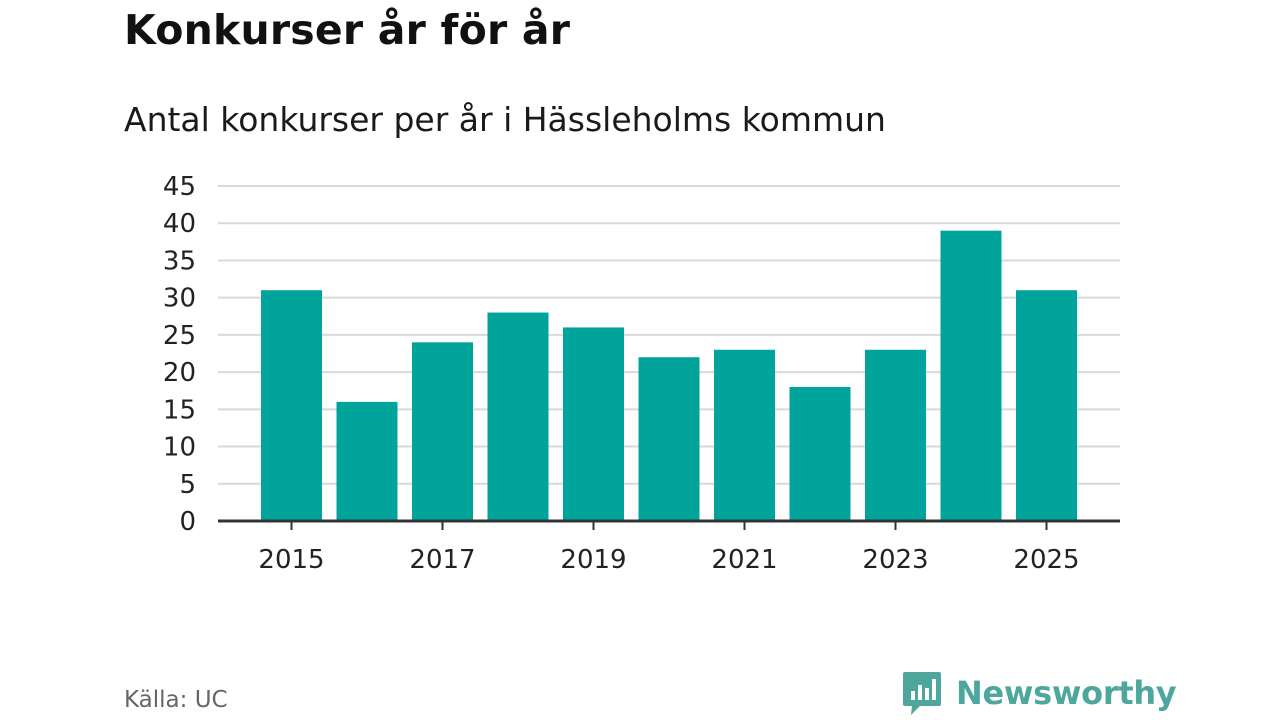  I want to click on brand-logo: Newsworthy, so click(1039, 693).